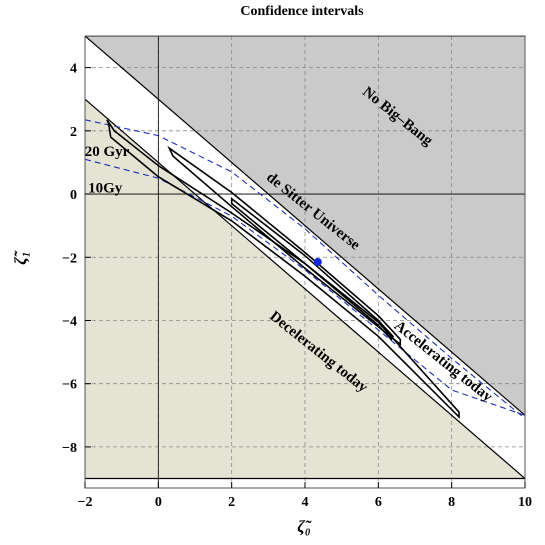  Describe the element at coordinates (69, 448) in the screenshot. I see `y-tick-label: −8` at that location.